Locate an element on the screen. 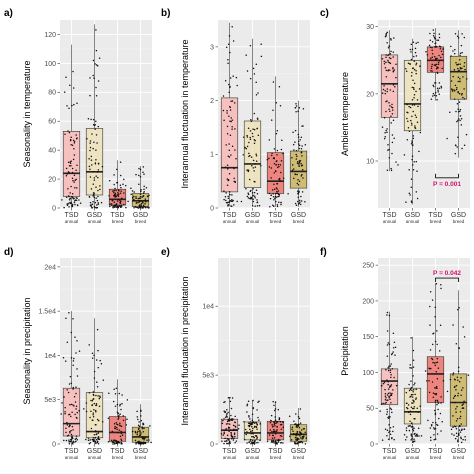  y-tick-label: 1 is located at coordinates (212, 155).